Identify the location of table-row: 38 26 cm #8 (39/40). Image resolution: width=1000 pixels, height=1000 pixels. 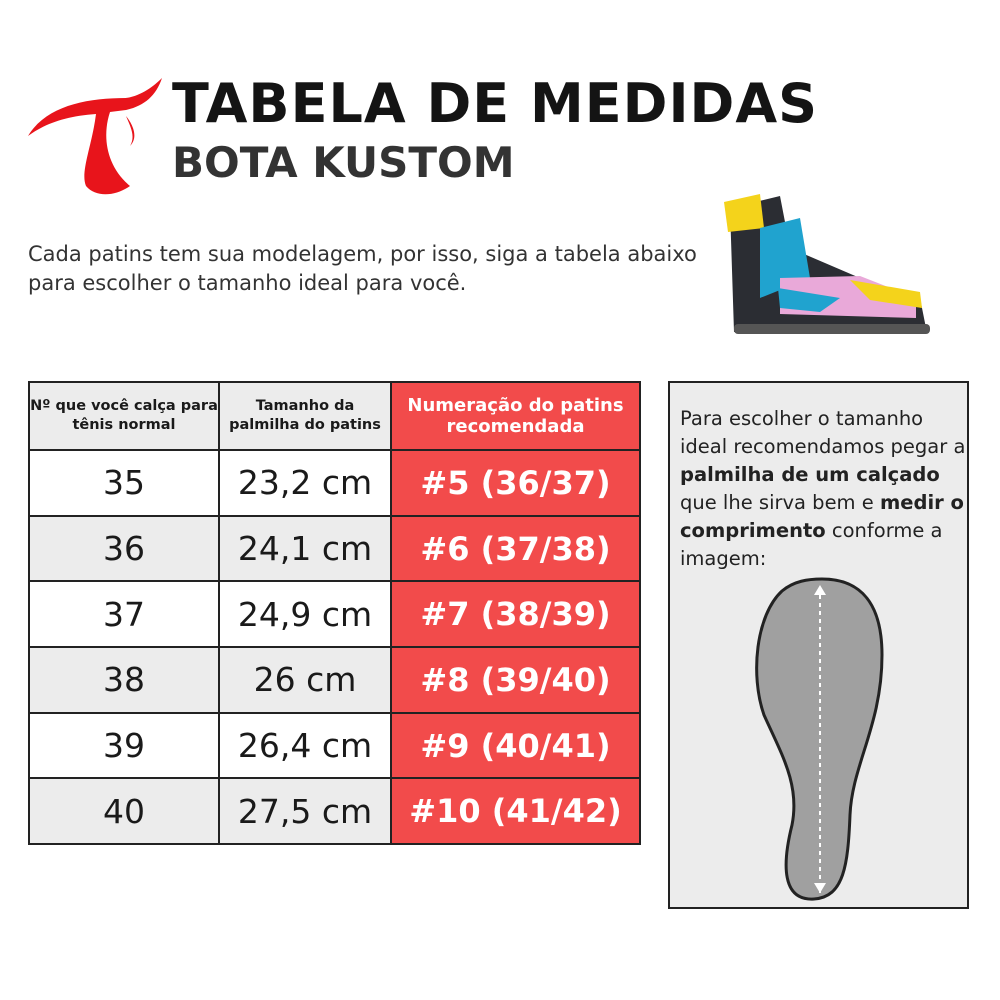
(334, 680).